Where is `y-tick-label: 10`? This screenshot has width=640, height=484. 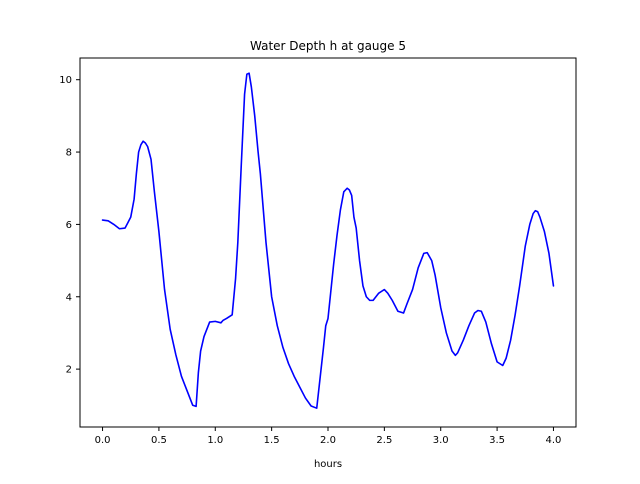 y-tick-label: 10 is located at coordinates (65, 80).